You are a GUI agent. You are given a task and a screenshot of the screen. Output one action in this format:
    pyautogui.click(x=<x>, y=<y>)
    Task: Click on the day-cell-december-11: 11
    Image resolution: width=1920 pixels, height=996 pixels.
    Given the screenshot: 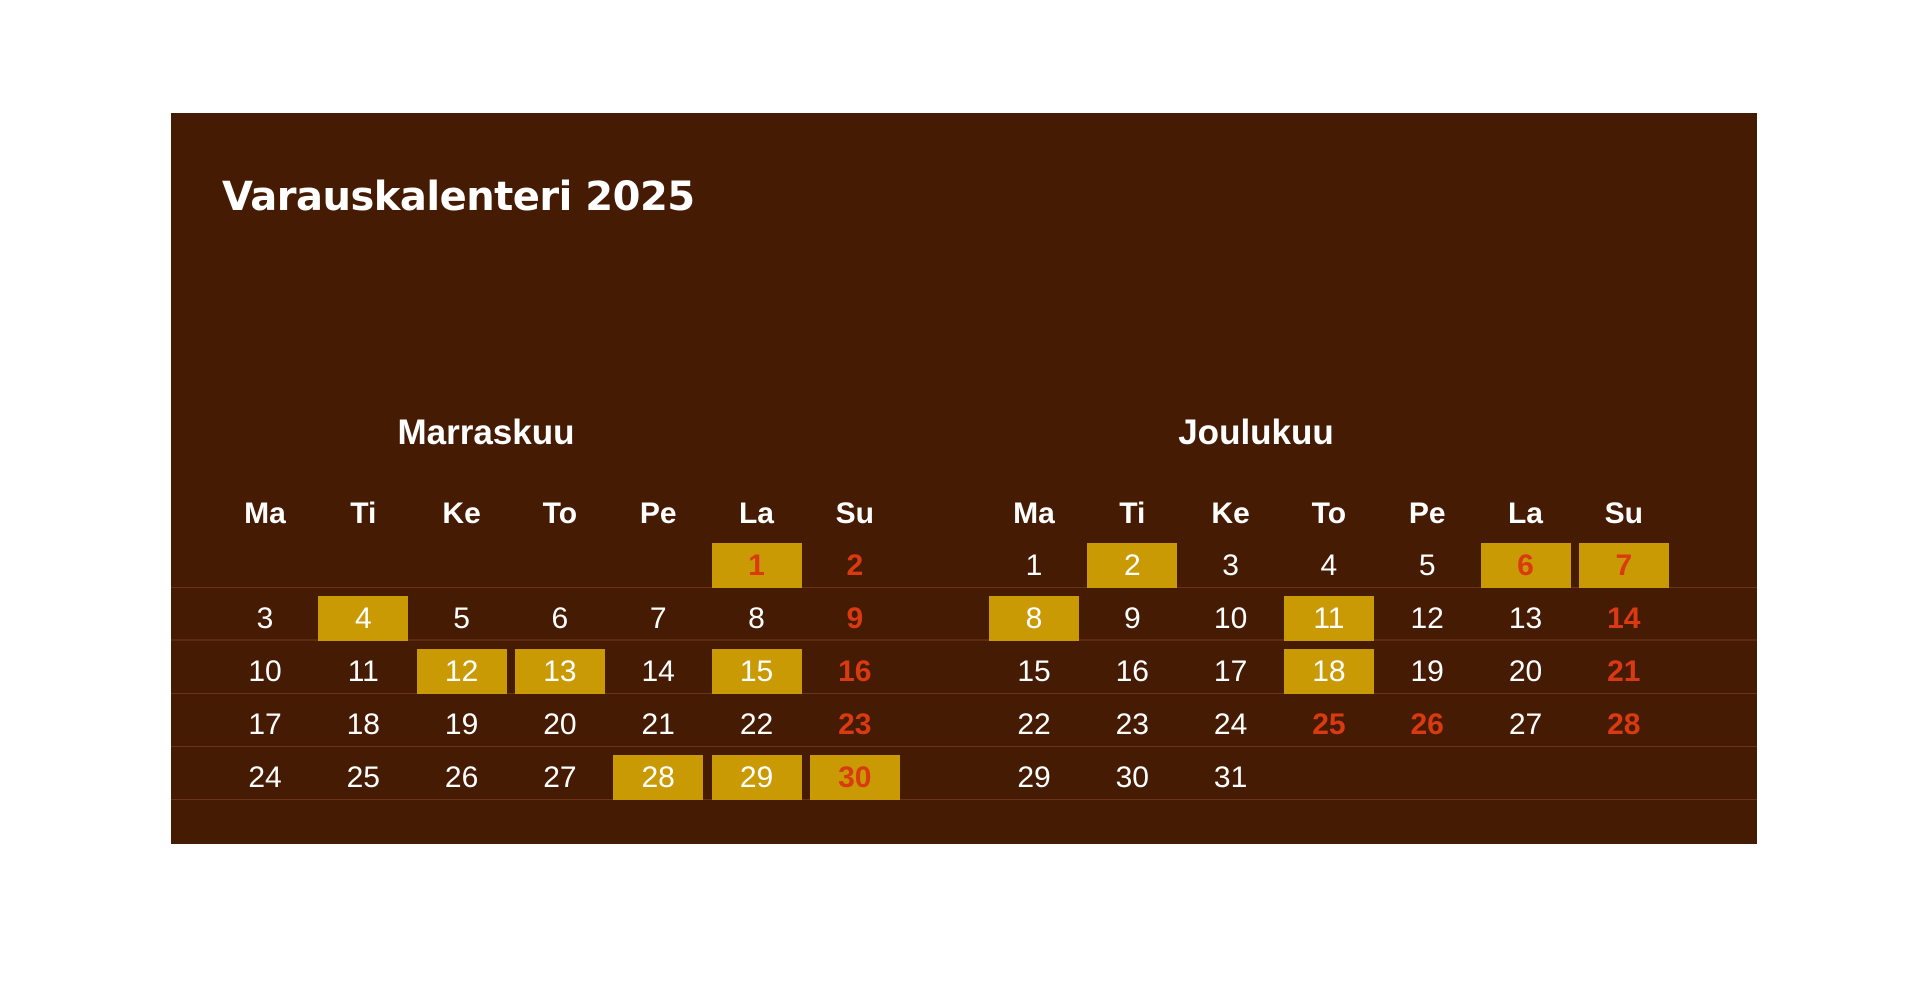 What is the action you would take?
    pyautogui.click(x=1328, y=618)
    